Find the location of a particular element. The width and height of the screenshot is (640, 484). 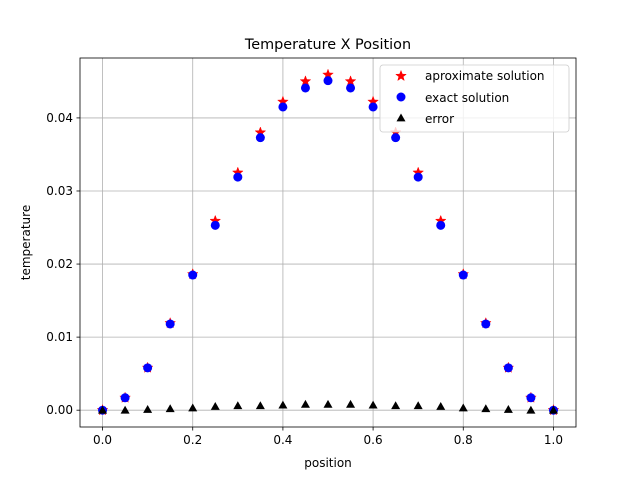

legend-marker-exact is located at coordinates (401, 97).